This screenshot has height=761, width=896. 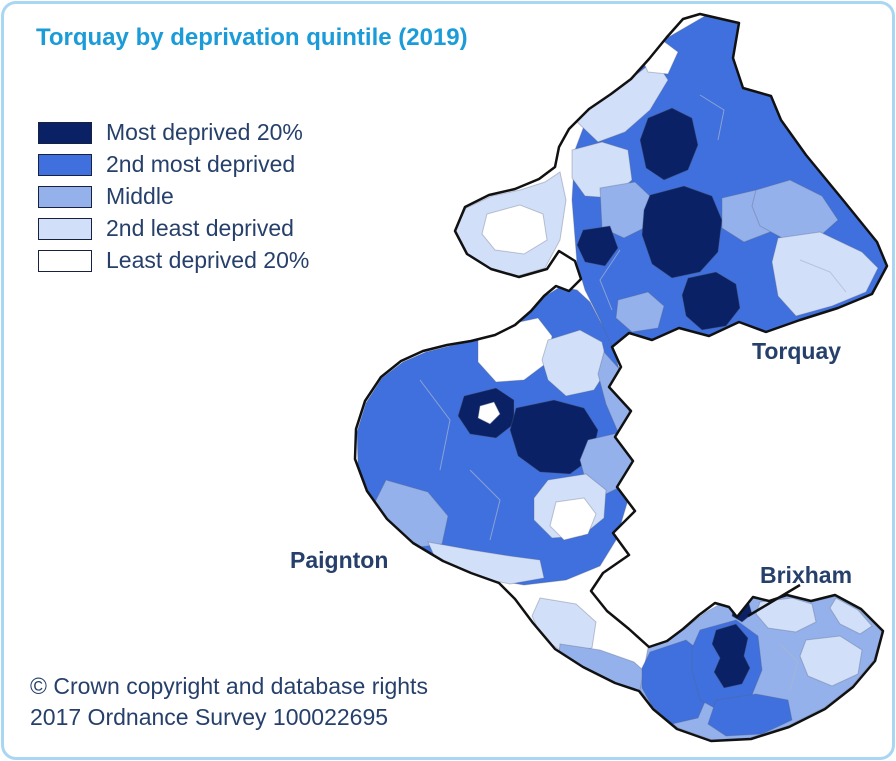 I want to click on legend-item: Most deprived 20%, so click(x=173, y=132).